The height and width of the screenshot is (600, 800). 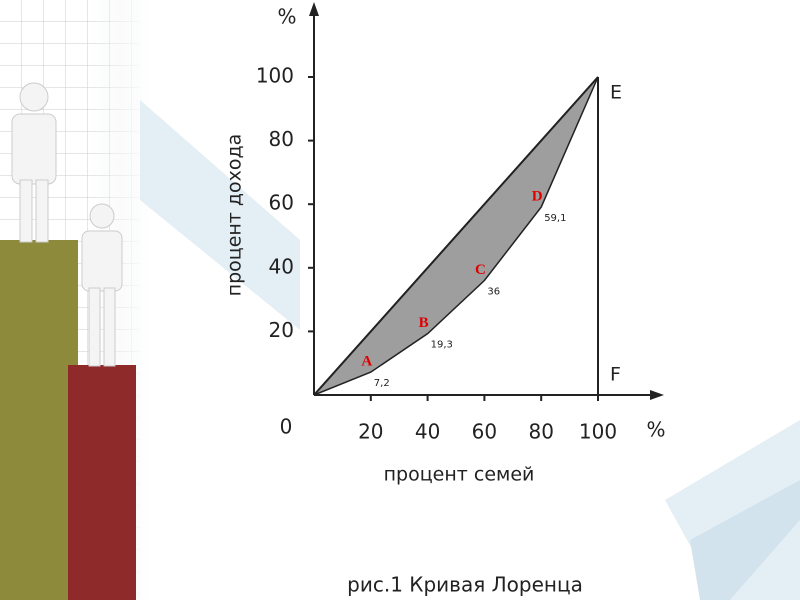 I want to click on x-tick-label: 100, so click(x=598, y=432).